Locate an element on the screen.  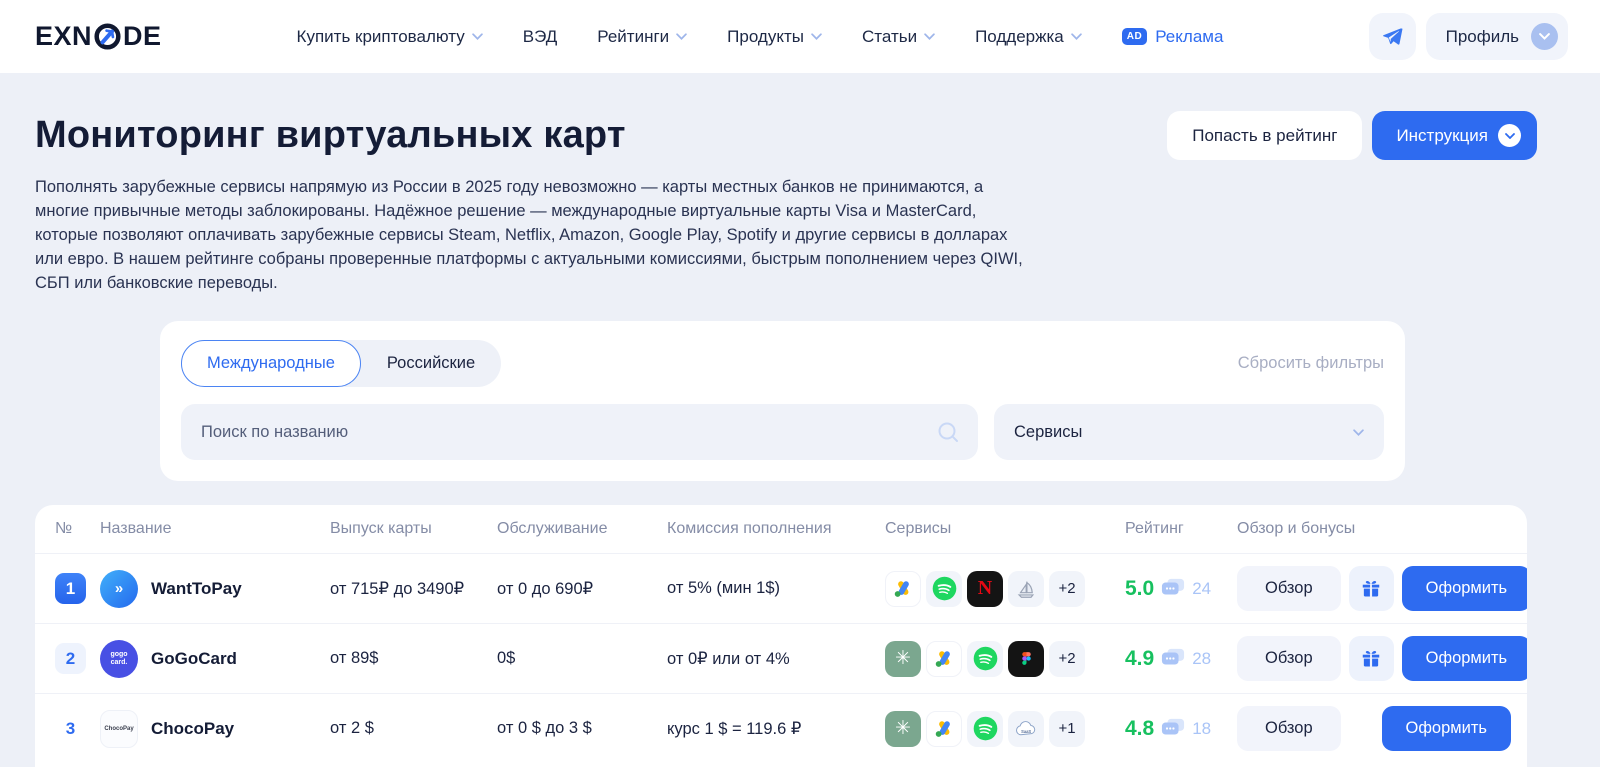
join-rating-button: Попасть в рейтинг is located at coordinates (1265, 135).